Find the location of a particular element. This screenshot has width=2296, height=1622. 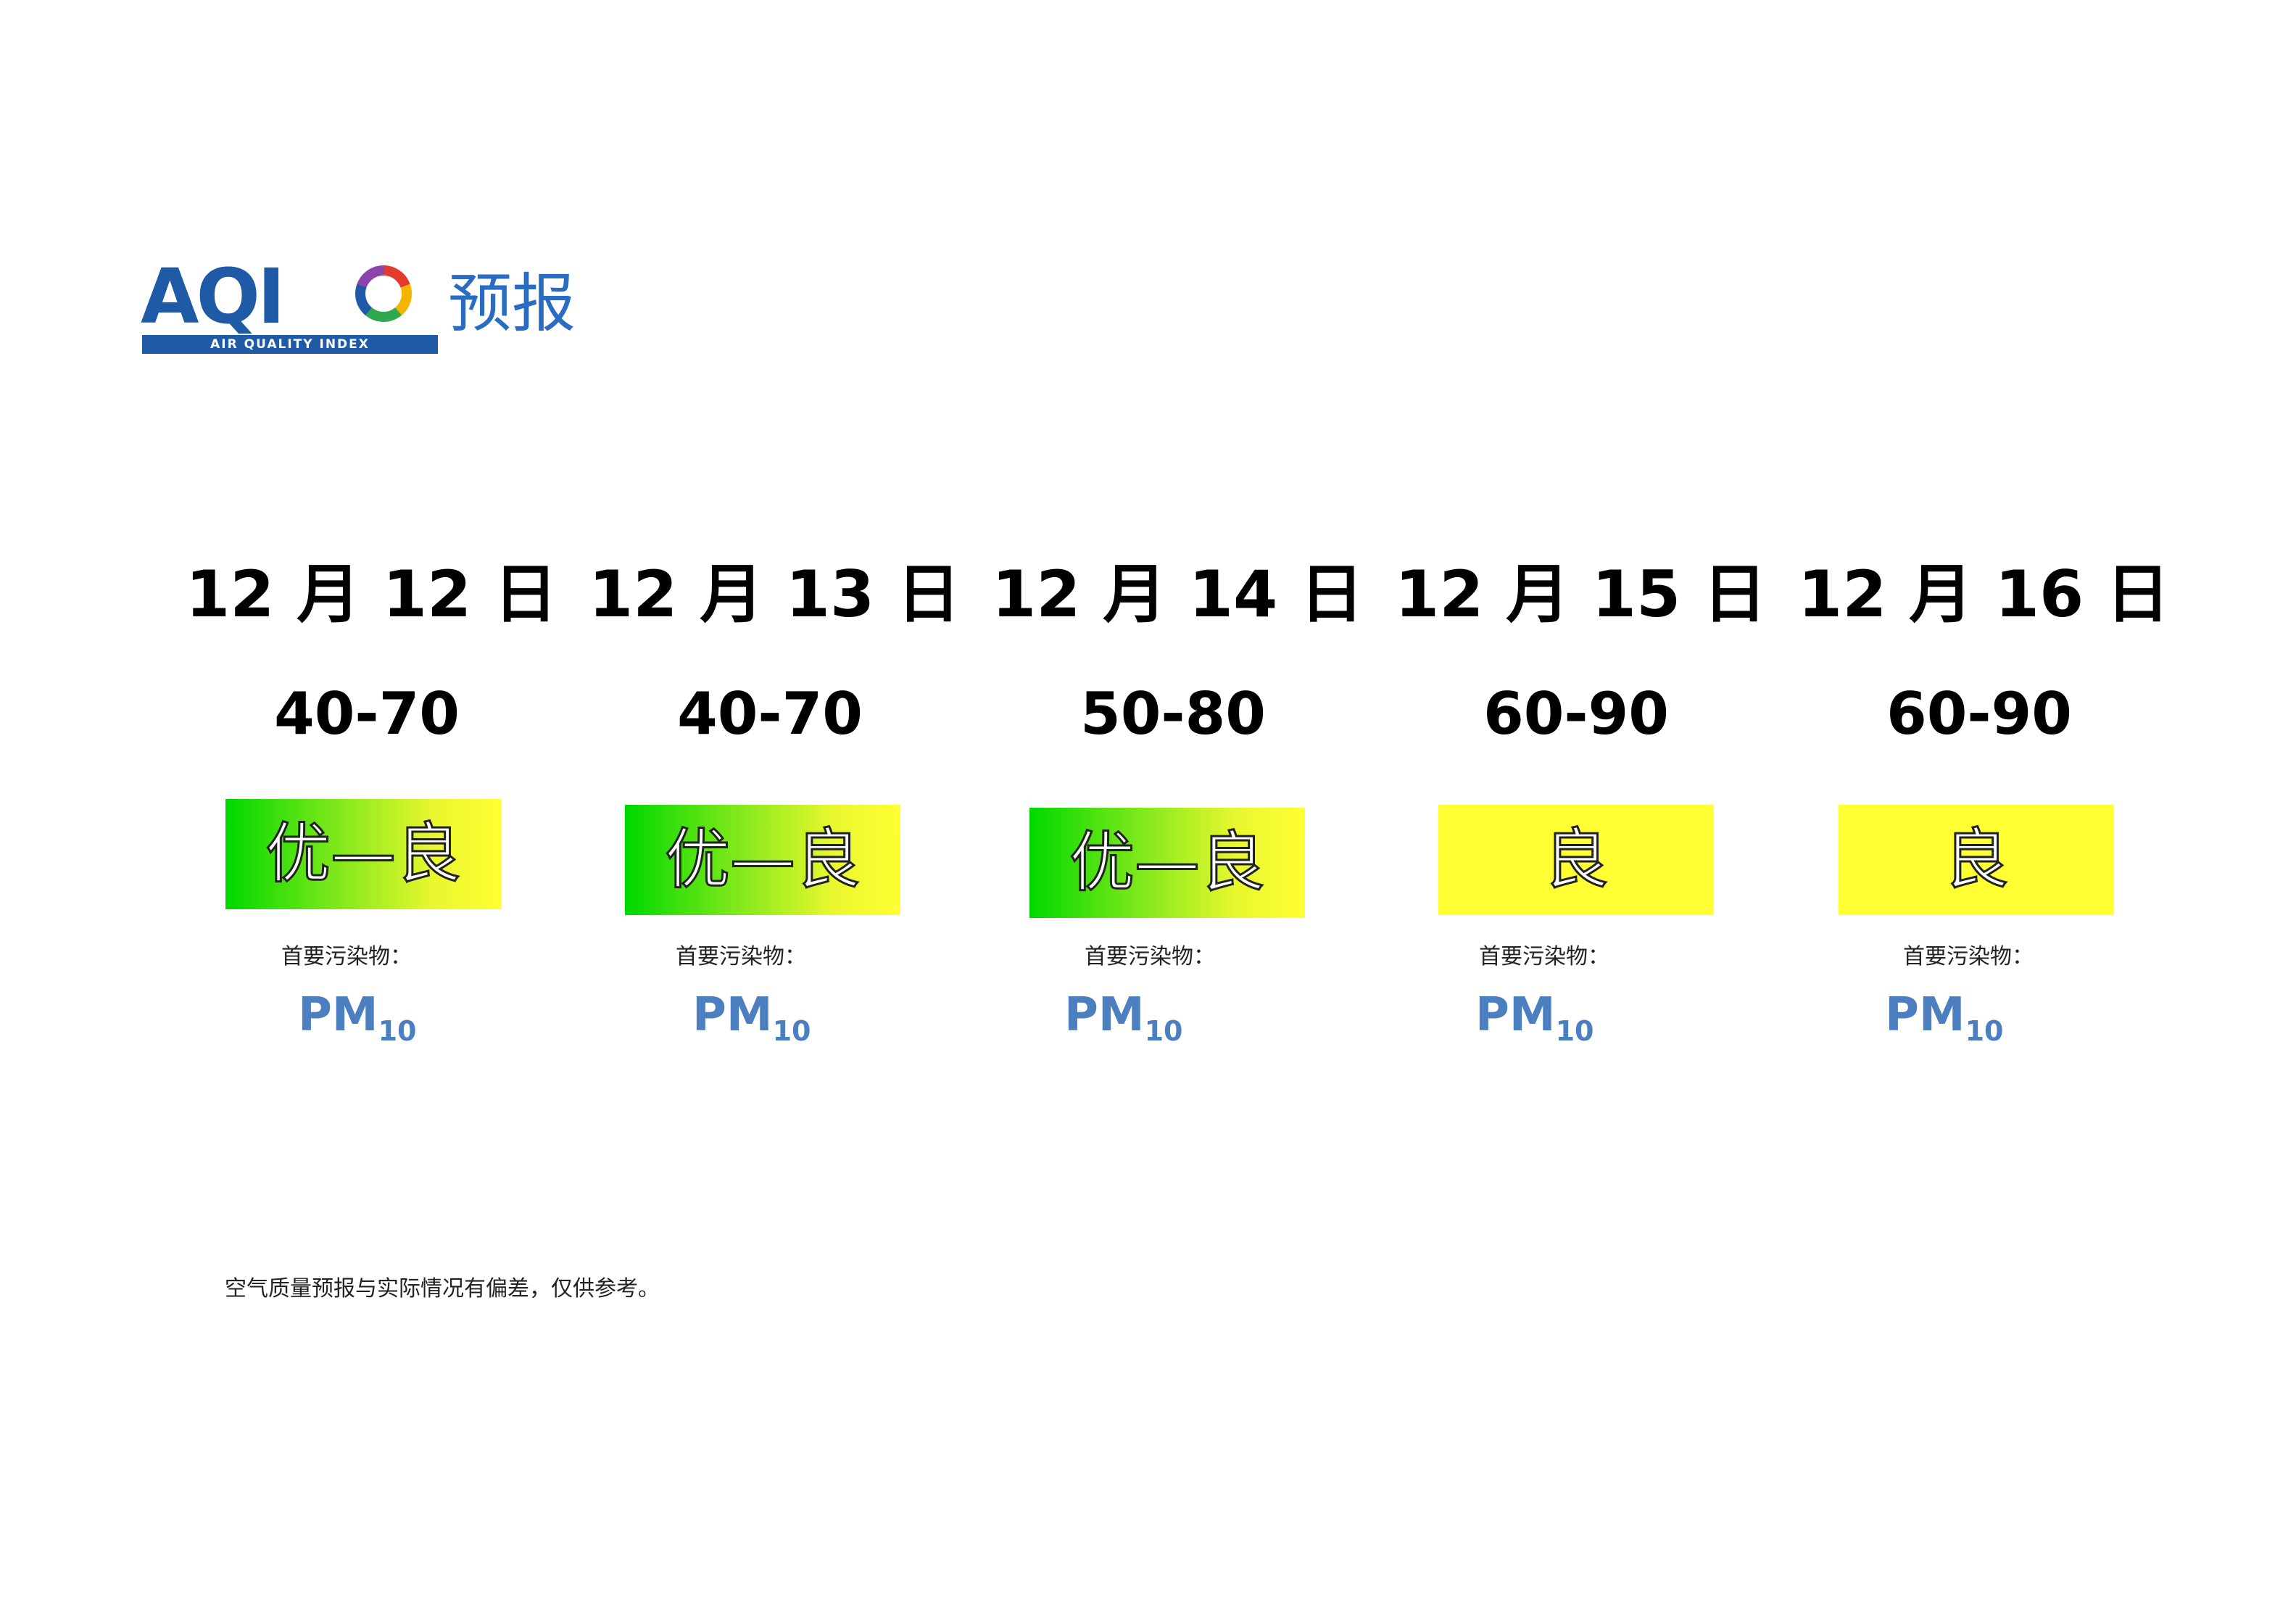

disclaimer-footnote: 空气质量预报与实际情况有偏差，仅供参考。 is located at coordinates (442, 1289).